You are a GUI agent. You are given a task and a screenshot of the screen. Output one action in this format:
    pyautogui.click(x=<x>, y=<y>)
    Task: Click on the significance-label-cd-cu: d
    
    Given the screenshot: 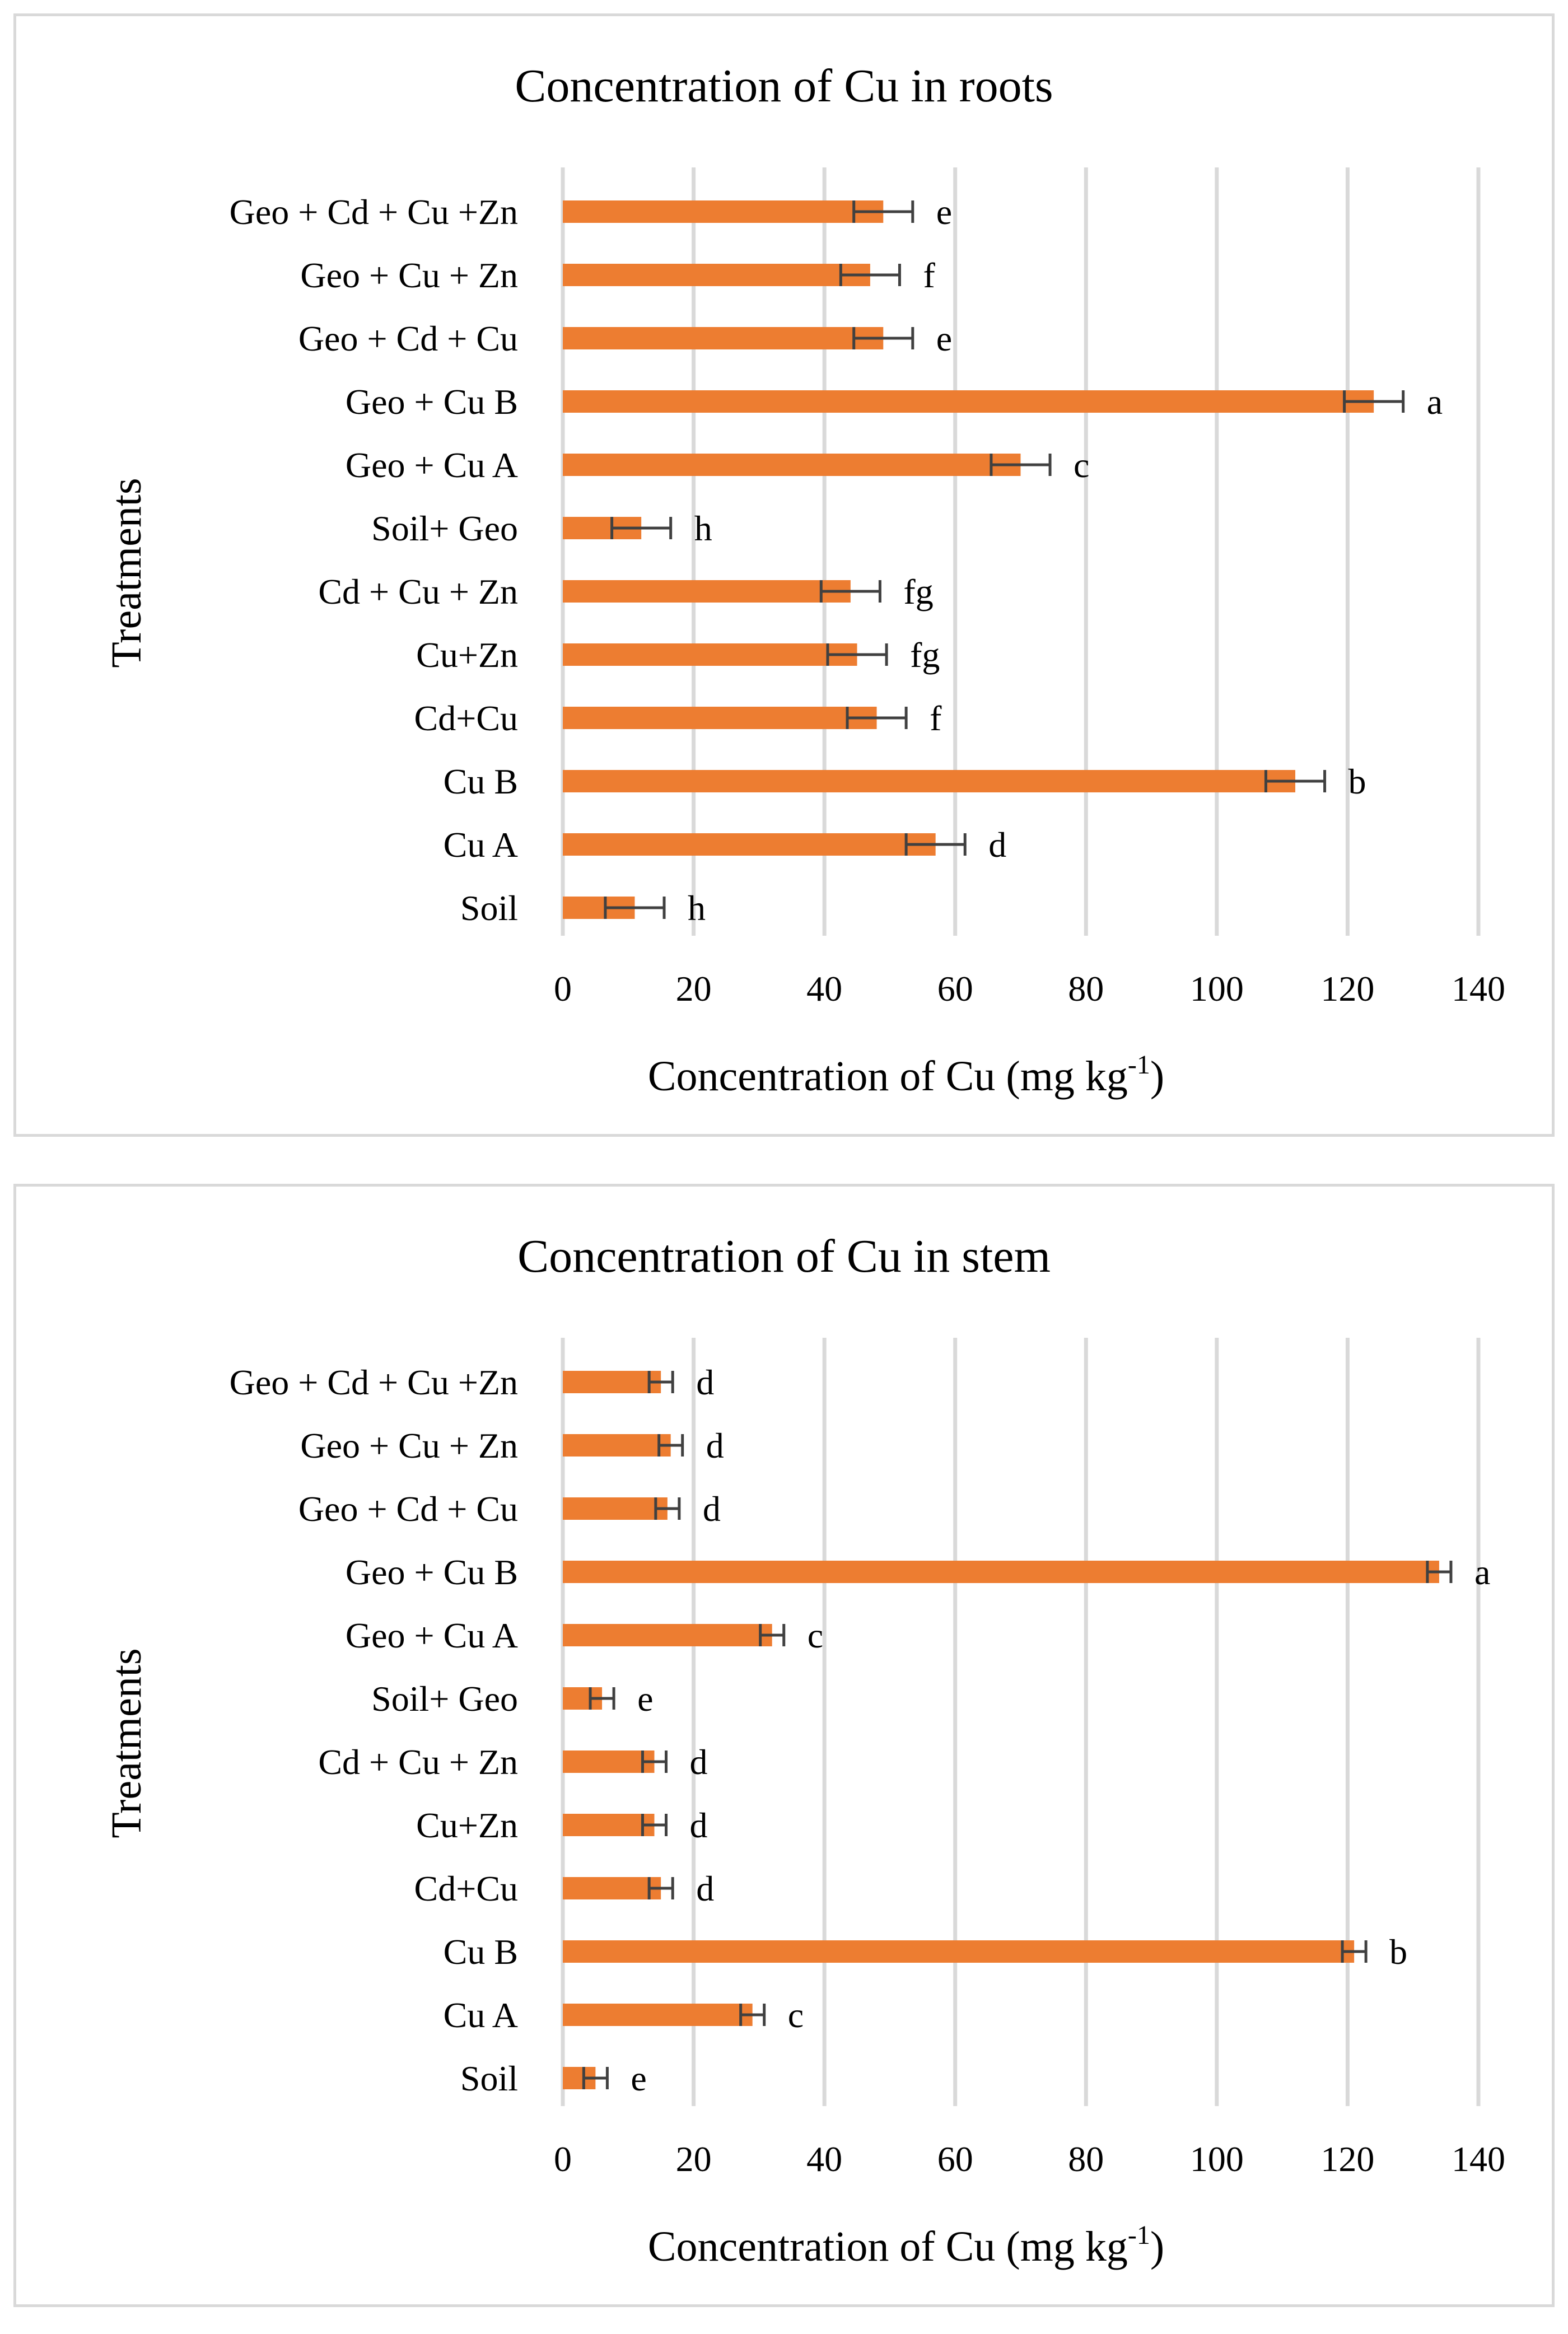 What is the action you would take?
    pyautogui.click(x=705, y=1889)
    